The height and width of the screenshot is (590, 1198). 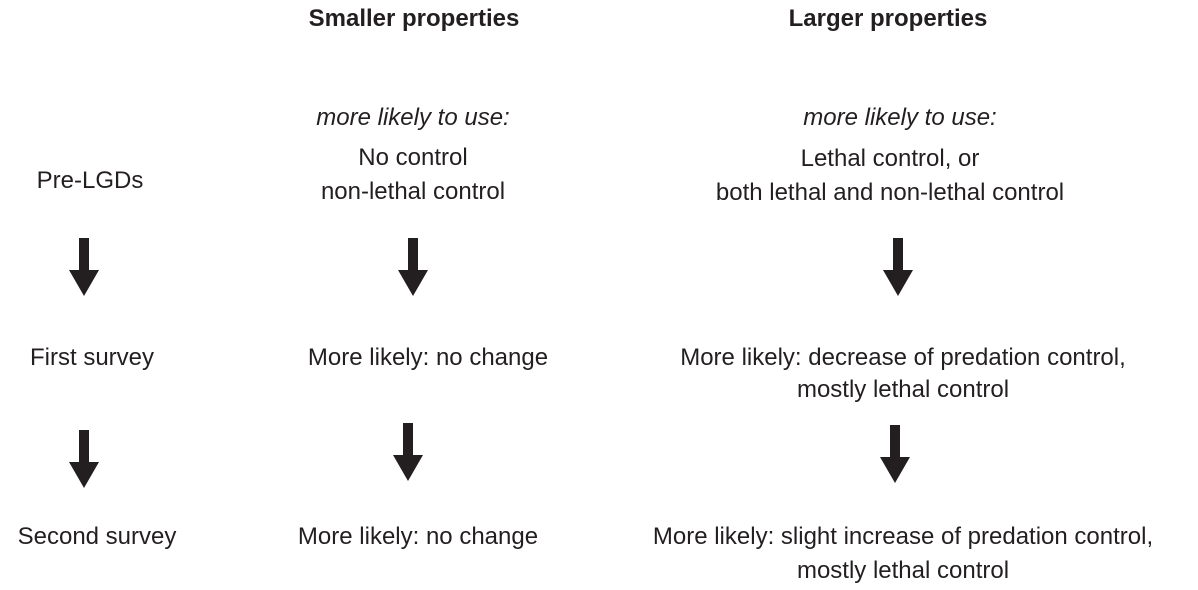 What do you see at coordinates (888, 18) in the screenshot?
I see `larger-properties-header: Larger properties` at bounding box center [888, 18].